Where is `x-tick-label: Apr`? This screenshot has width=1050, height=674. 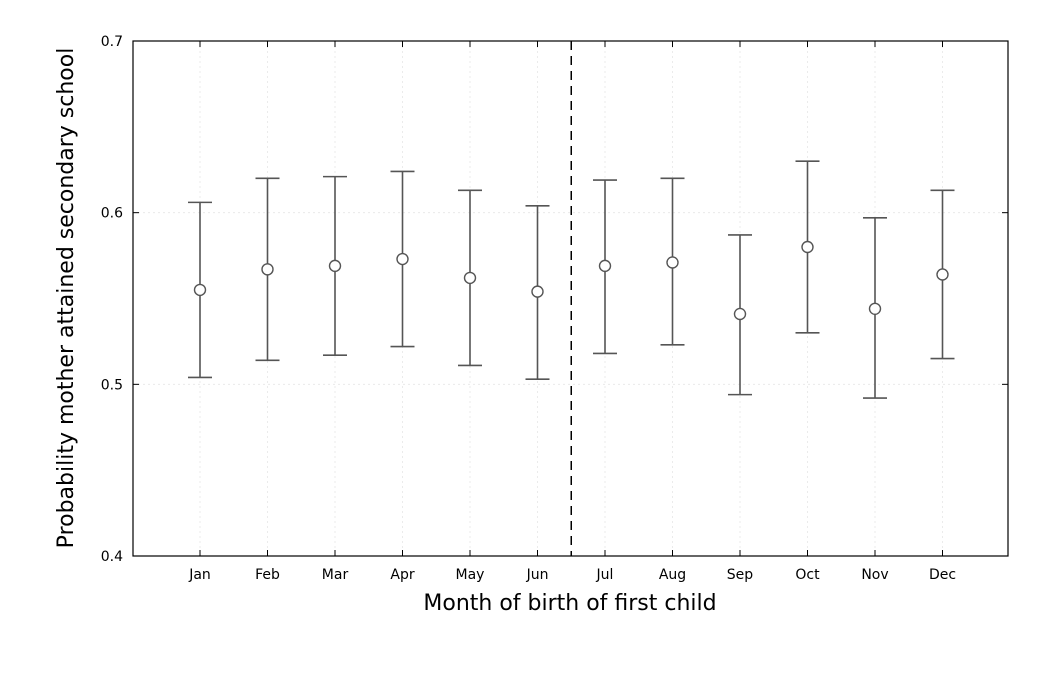 x-tick-label: Apr is located at coordinates (402, 575).